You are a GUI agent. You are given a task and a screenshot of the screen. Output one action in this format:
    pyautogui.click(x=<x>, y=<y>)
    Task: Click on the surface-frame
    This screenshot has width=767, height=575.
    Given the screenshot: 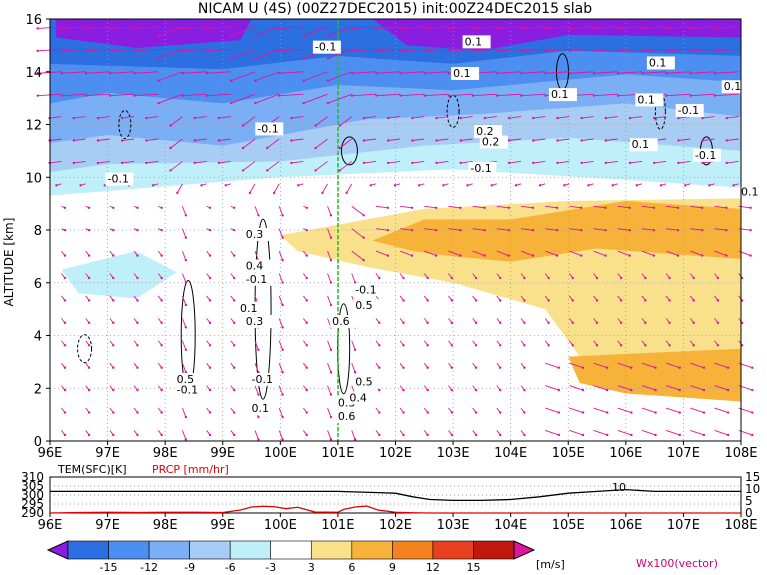 What is the action you would take?
    pyautogui.click(x=395, y=495)
    